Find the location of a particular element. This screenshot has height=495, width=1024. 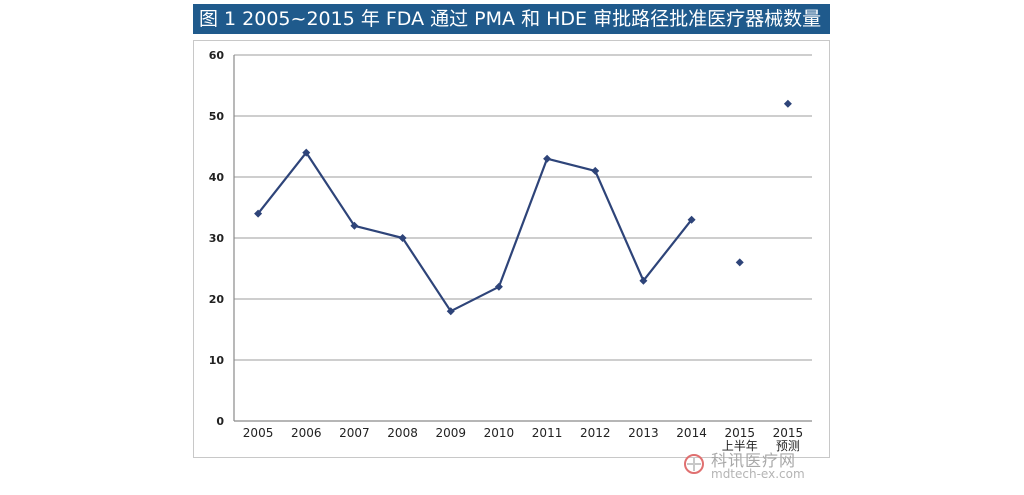

series-line is located at coordinates (475, 232).